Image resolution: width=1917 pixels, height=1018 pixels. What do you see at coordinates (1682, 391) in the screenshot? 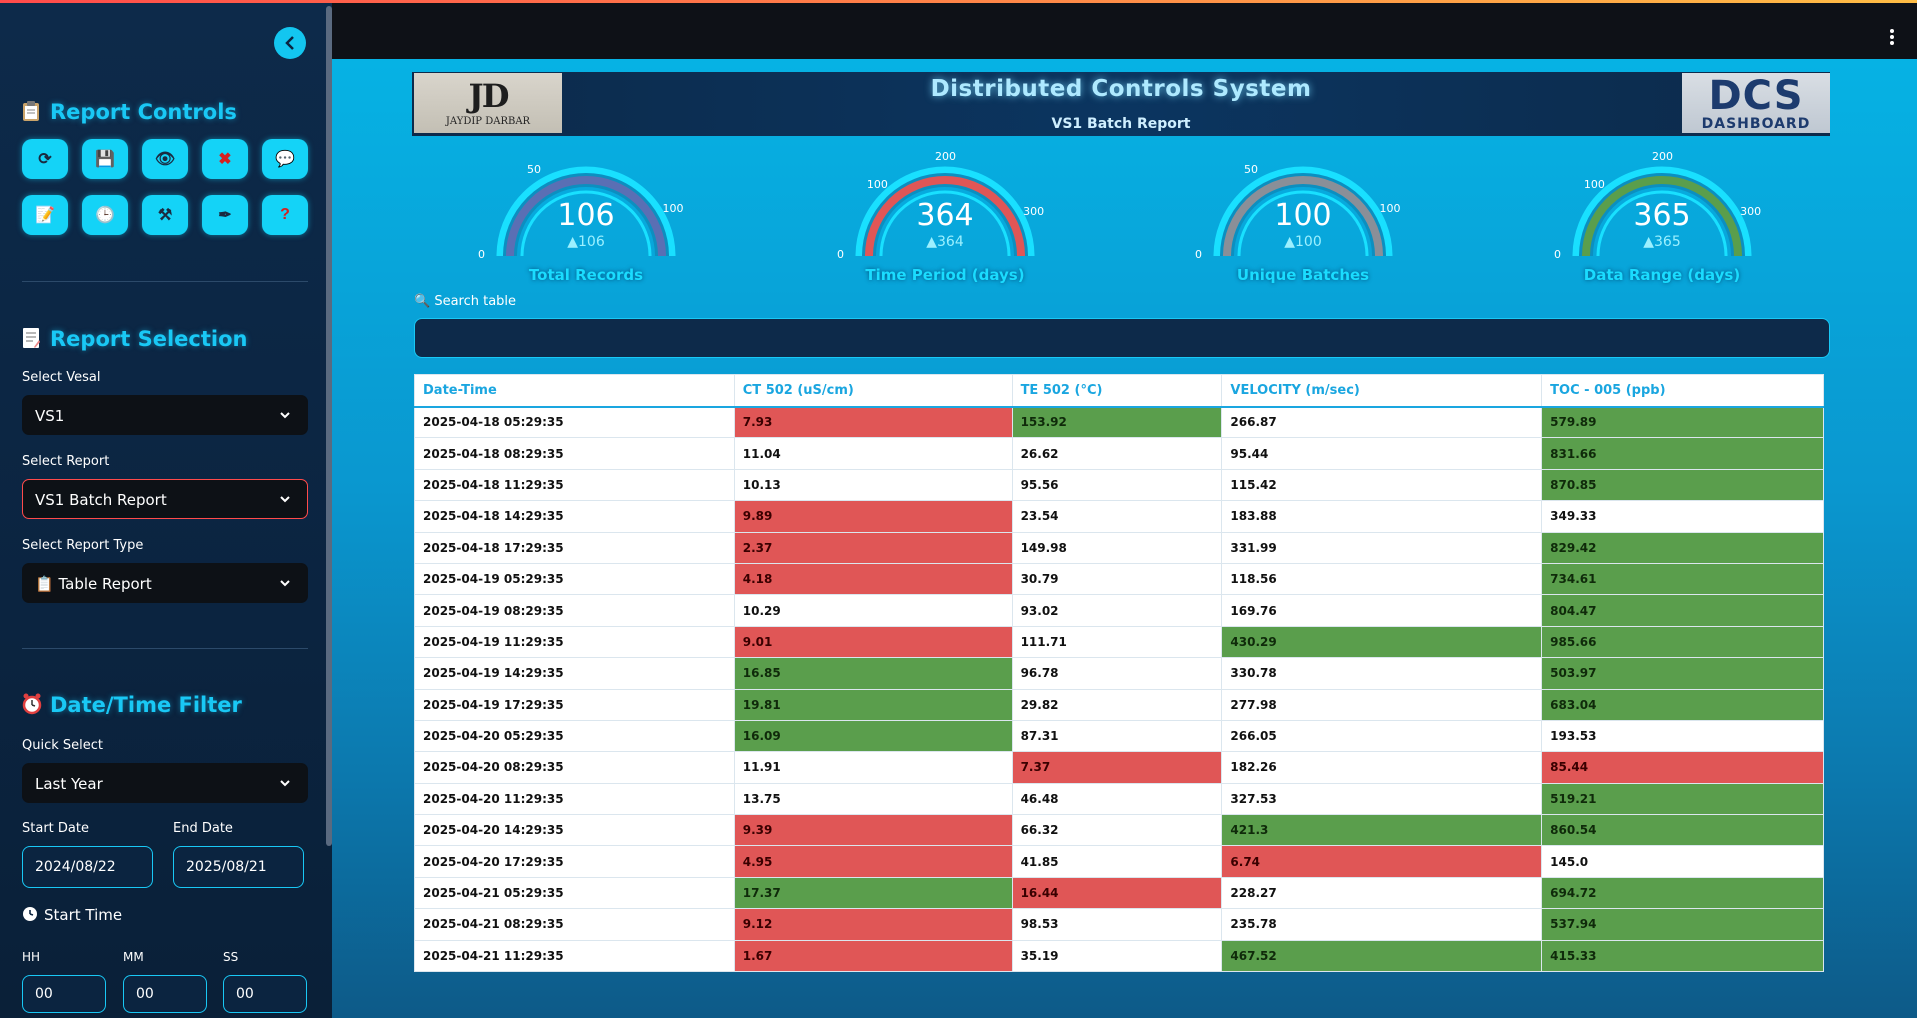
I see `column-header: TOC - 005 (ppb)` at bounding box center [1682, 391].